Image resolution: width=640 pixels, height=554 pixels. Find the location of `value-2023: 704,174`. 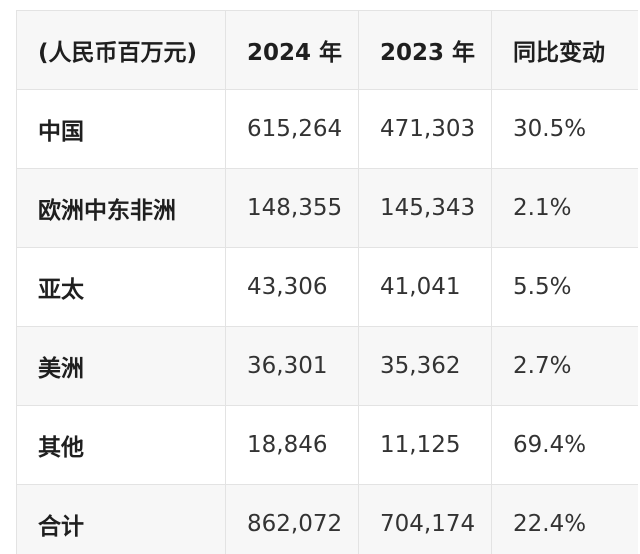

value-2023: 704,174 is located at coordinates (425, 519).